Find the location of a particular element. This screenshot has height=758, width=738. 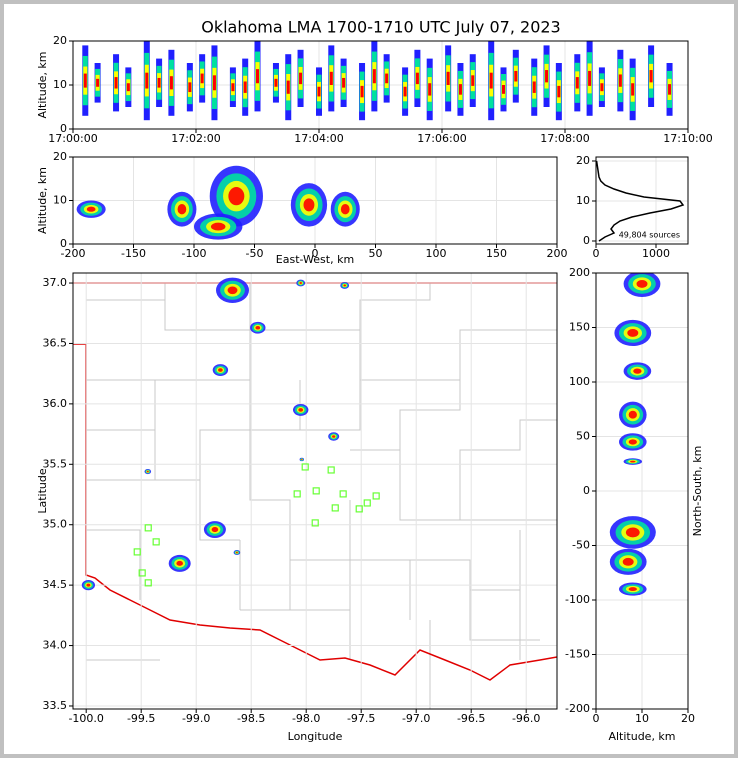

x-axis-label: Altitude, km is located at coordinates (641, 736).